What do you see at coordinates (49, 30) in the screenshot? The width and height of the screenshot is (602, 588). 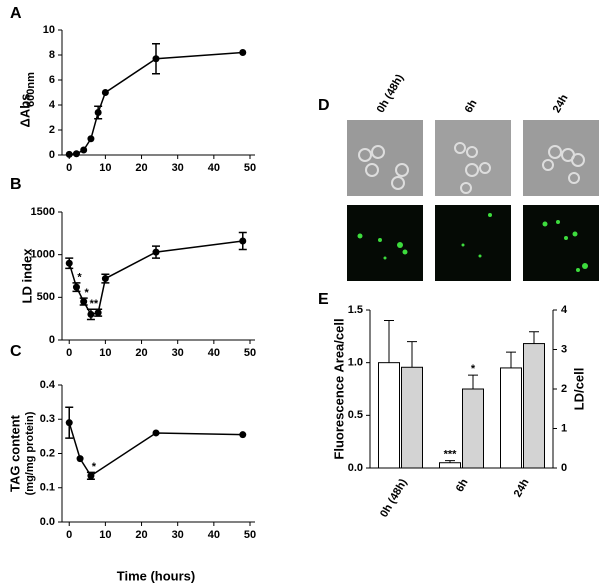 I see `y-tick-label: 10` at bounding box center [49, 30].